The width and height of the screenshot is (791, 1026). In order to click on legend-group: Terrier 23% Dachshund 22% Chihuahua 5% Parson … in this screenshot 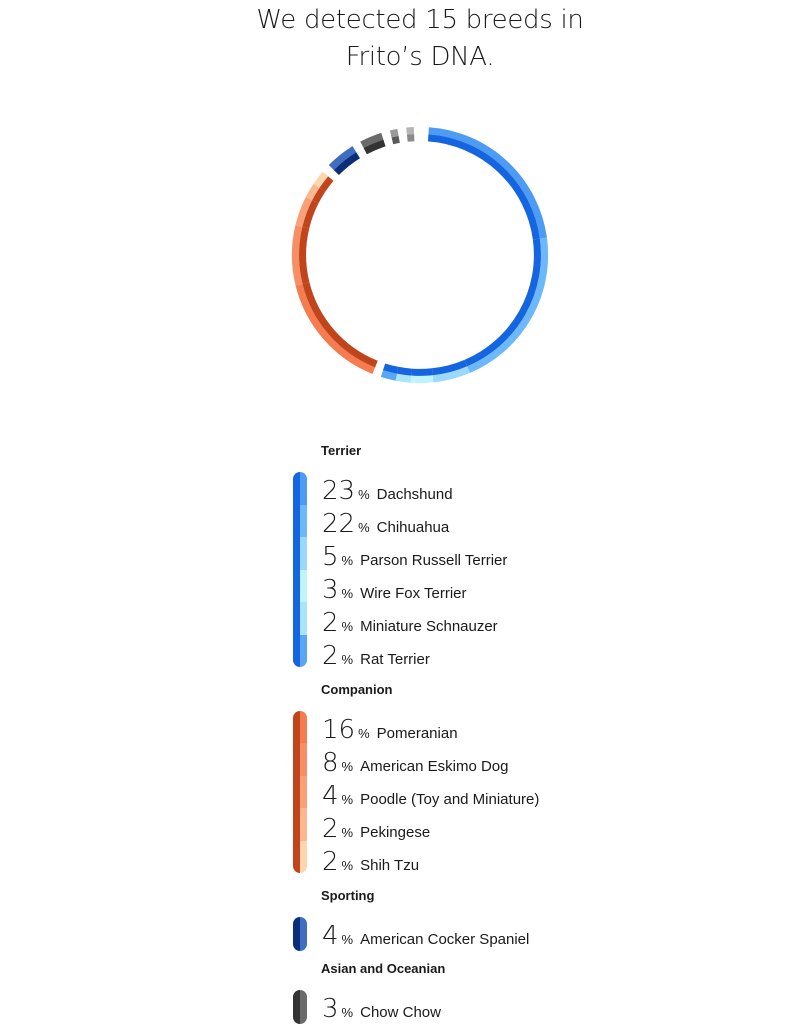, I will do `click(400, 557)`.